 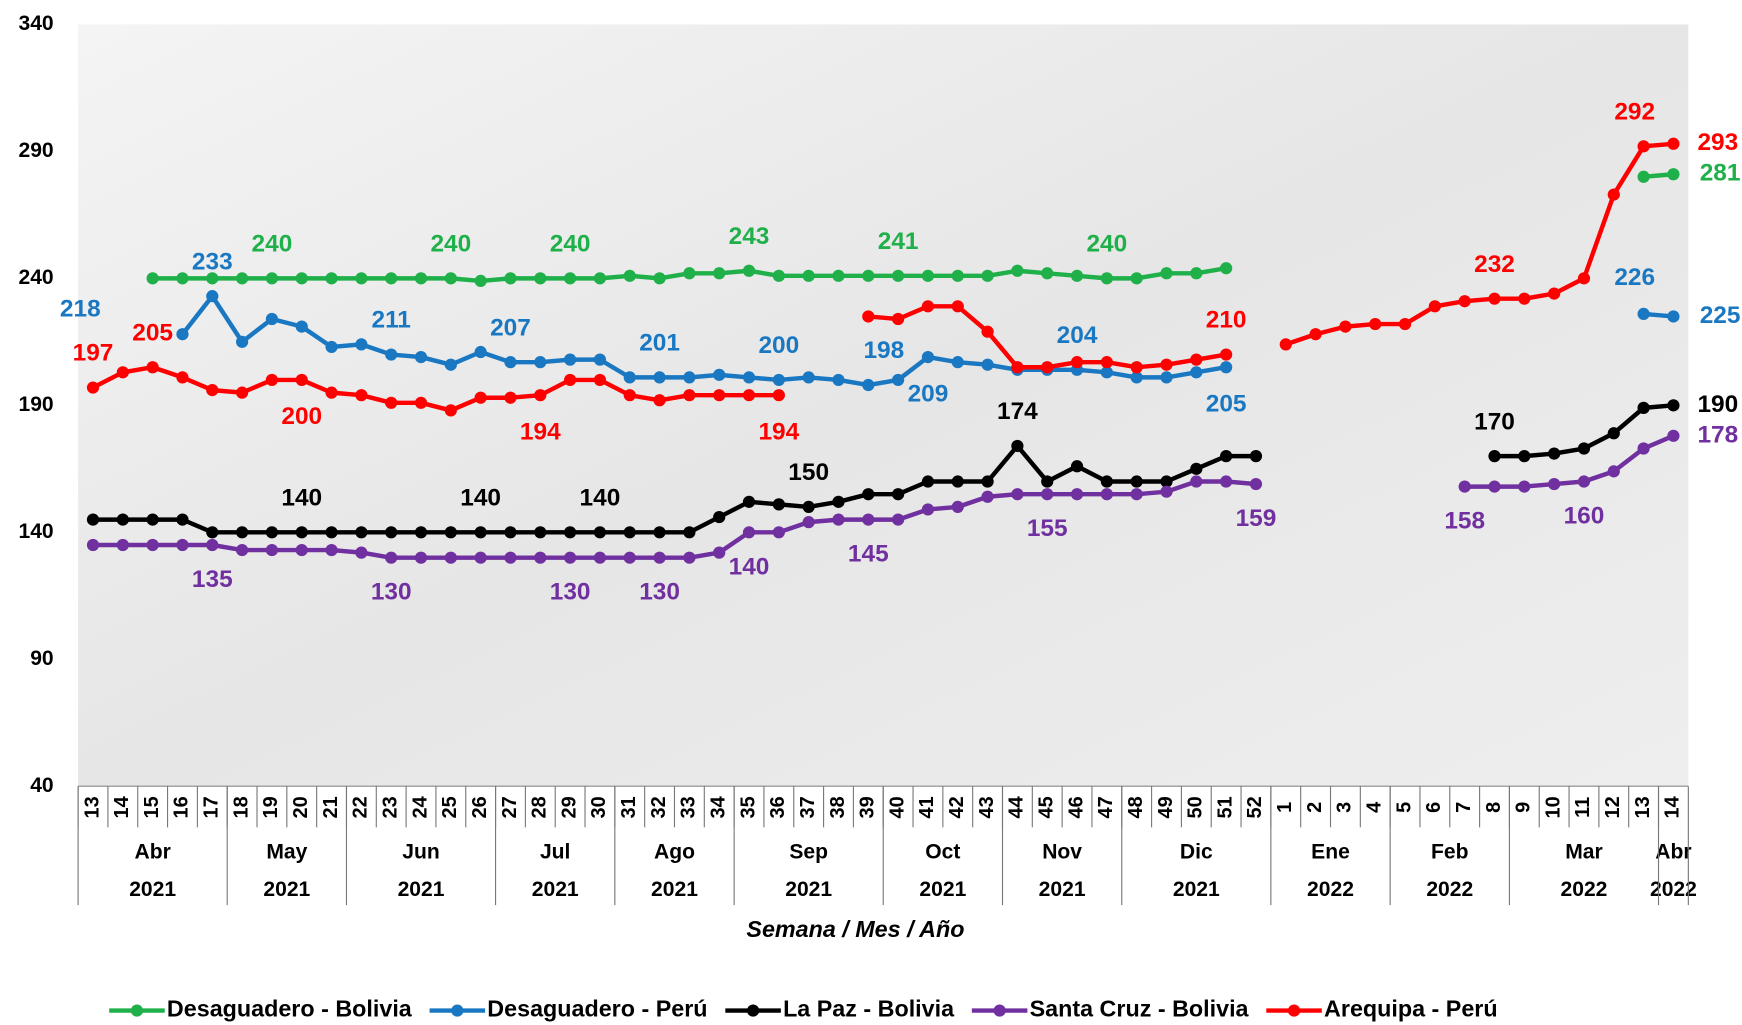 What do you see at coordinates (659, 807) in the screenshot?
I see `x-tick-label: 32` at bounding box center [659, 807].